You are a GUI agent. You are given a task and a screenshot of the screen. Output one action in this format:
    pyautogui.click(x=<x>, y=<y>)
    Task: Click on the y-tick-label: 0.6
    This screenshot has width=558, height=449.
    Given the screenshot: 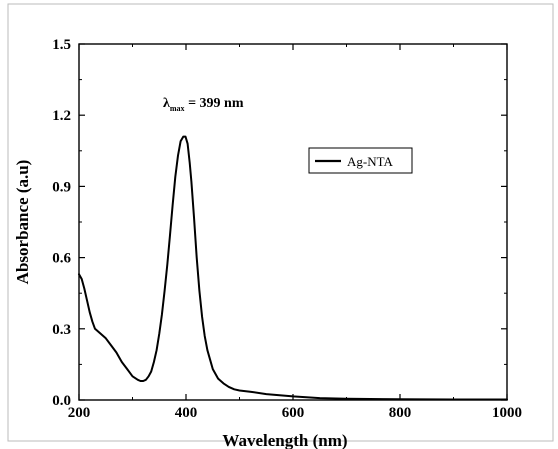 What is the action you would take?
    pyautogui.click(x=61, y=259)
    